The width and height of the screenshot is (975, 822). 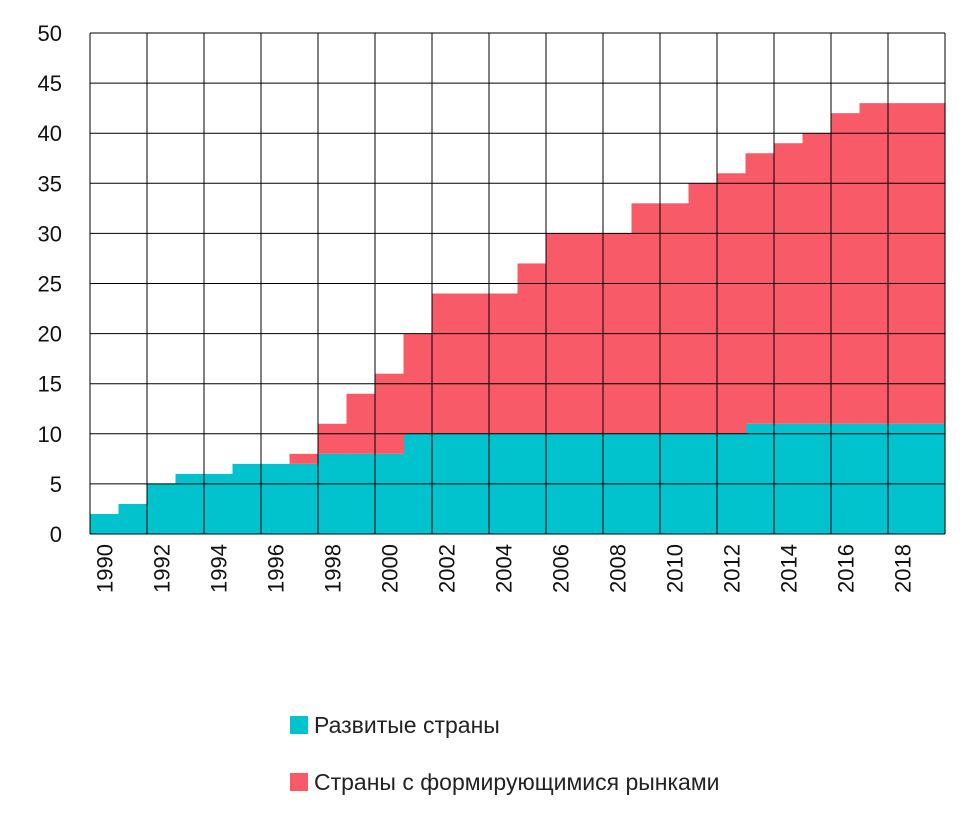 I want to click on x-tick-label: 2014, so click(x=788, y=568).